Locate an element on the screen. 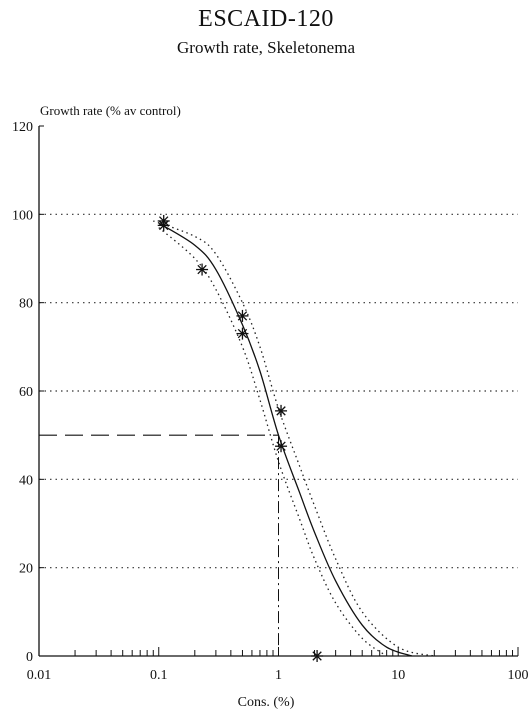  y-tick-label: 40 is located at coordinates (26, 480).